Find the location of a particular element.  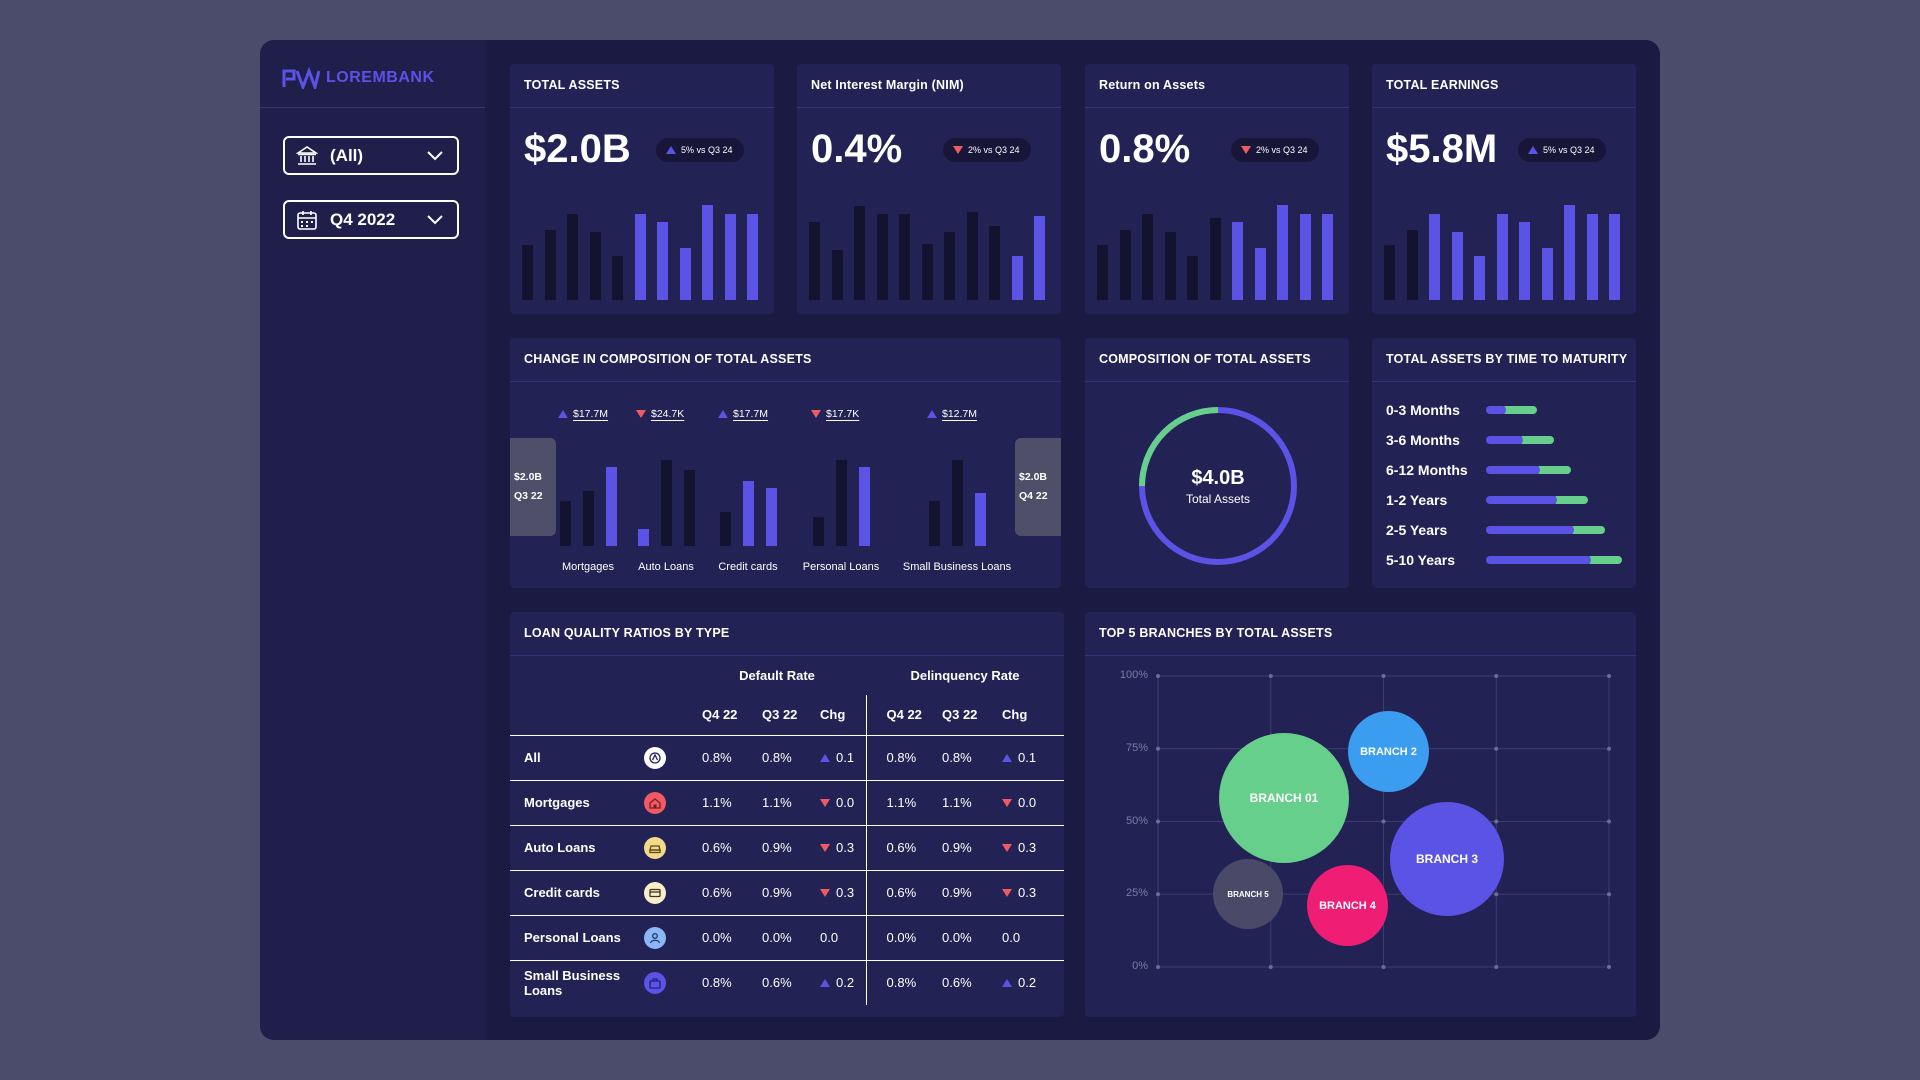

change-cell: 0.2 is located at coordinates (1026, 982).